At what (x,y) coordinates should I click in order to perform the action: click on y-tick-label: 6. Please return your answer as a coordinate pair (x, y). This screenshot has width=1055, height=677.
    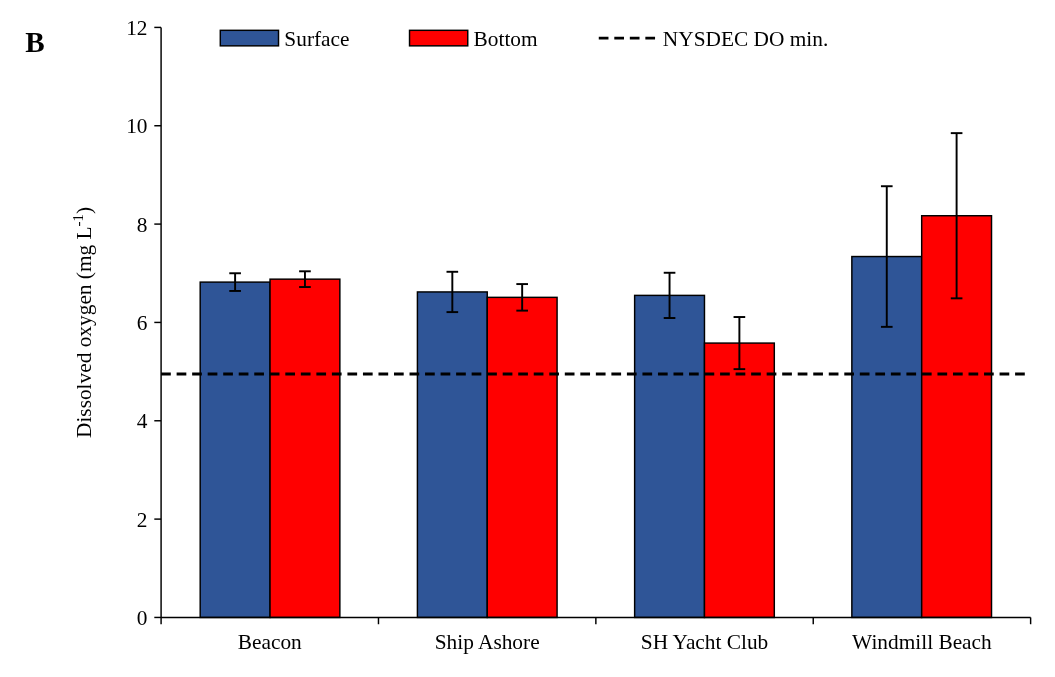
    Looking at the image, I should click on (142, 322).